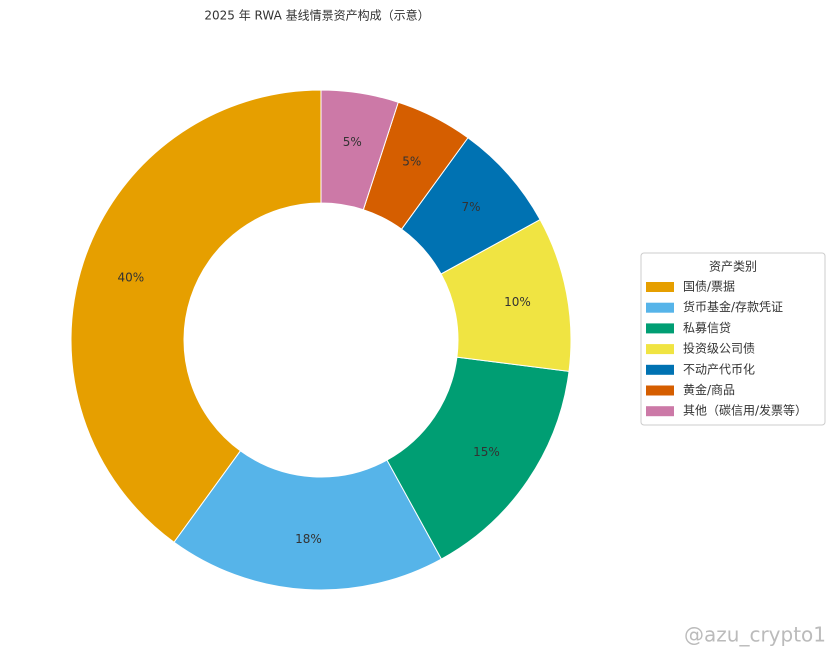 This screenshot has height=662, width=836. What do you see at coordinates (755, 635) in the screenshot?
I see `watermark: @azu_crypto1` at bounding box center [755, 635].